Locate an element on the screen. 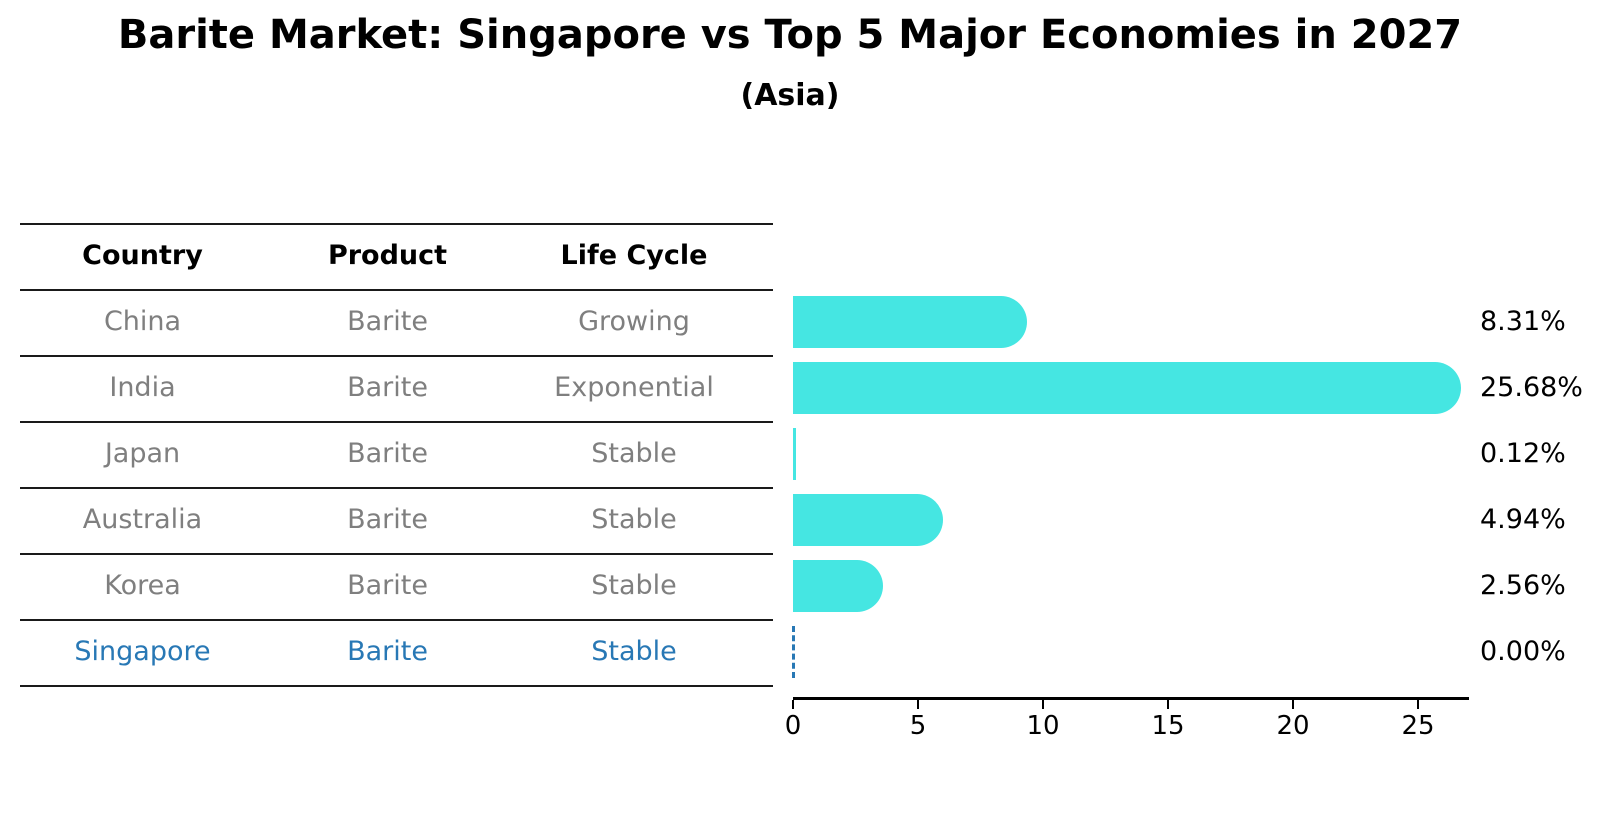 This screenshot has height=823, width=1604. value-label-singapore: 0.00% is located at coordinates (1523, 651).